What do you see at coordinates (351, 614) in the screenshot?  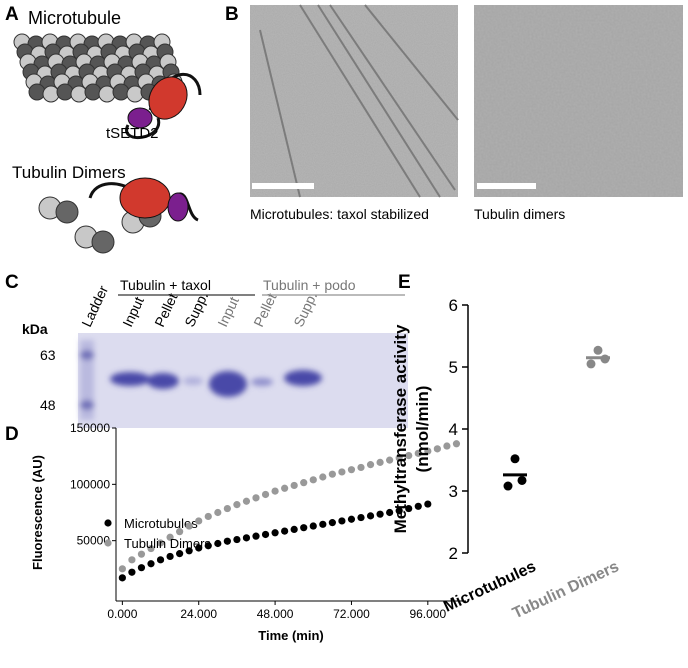 I see `x-tick-label: 72.000` at bounding box center [351, 614].